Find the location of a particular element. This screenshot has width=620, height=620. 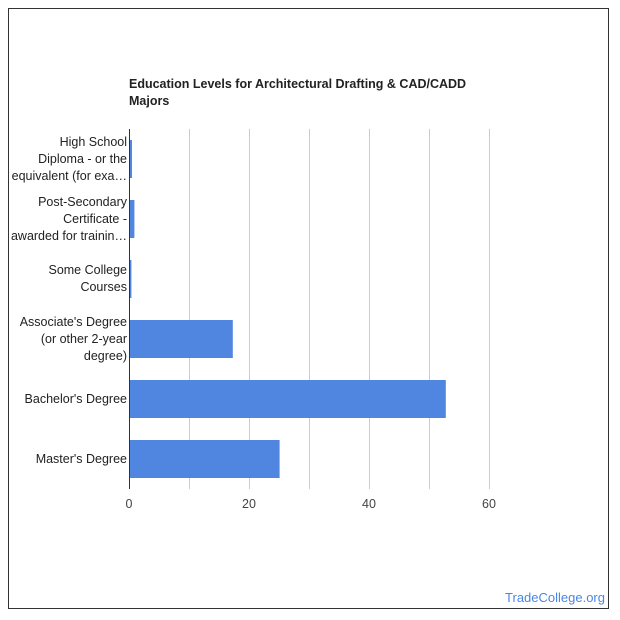

category-label-line: Some College is located at coordinates (87, 270).